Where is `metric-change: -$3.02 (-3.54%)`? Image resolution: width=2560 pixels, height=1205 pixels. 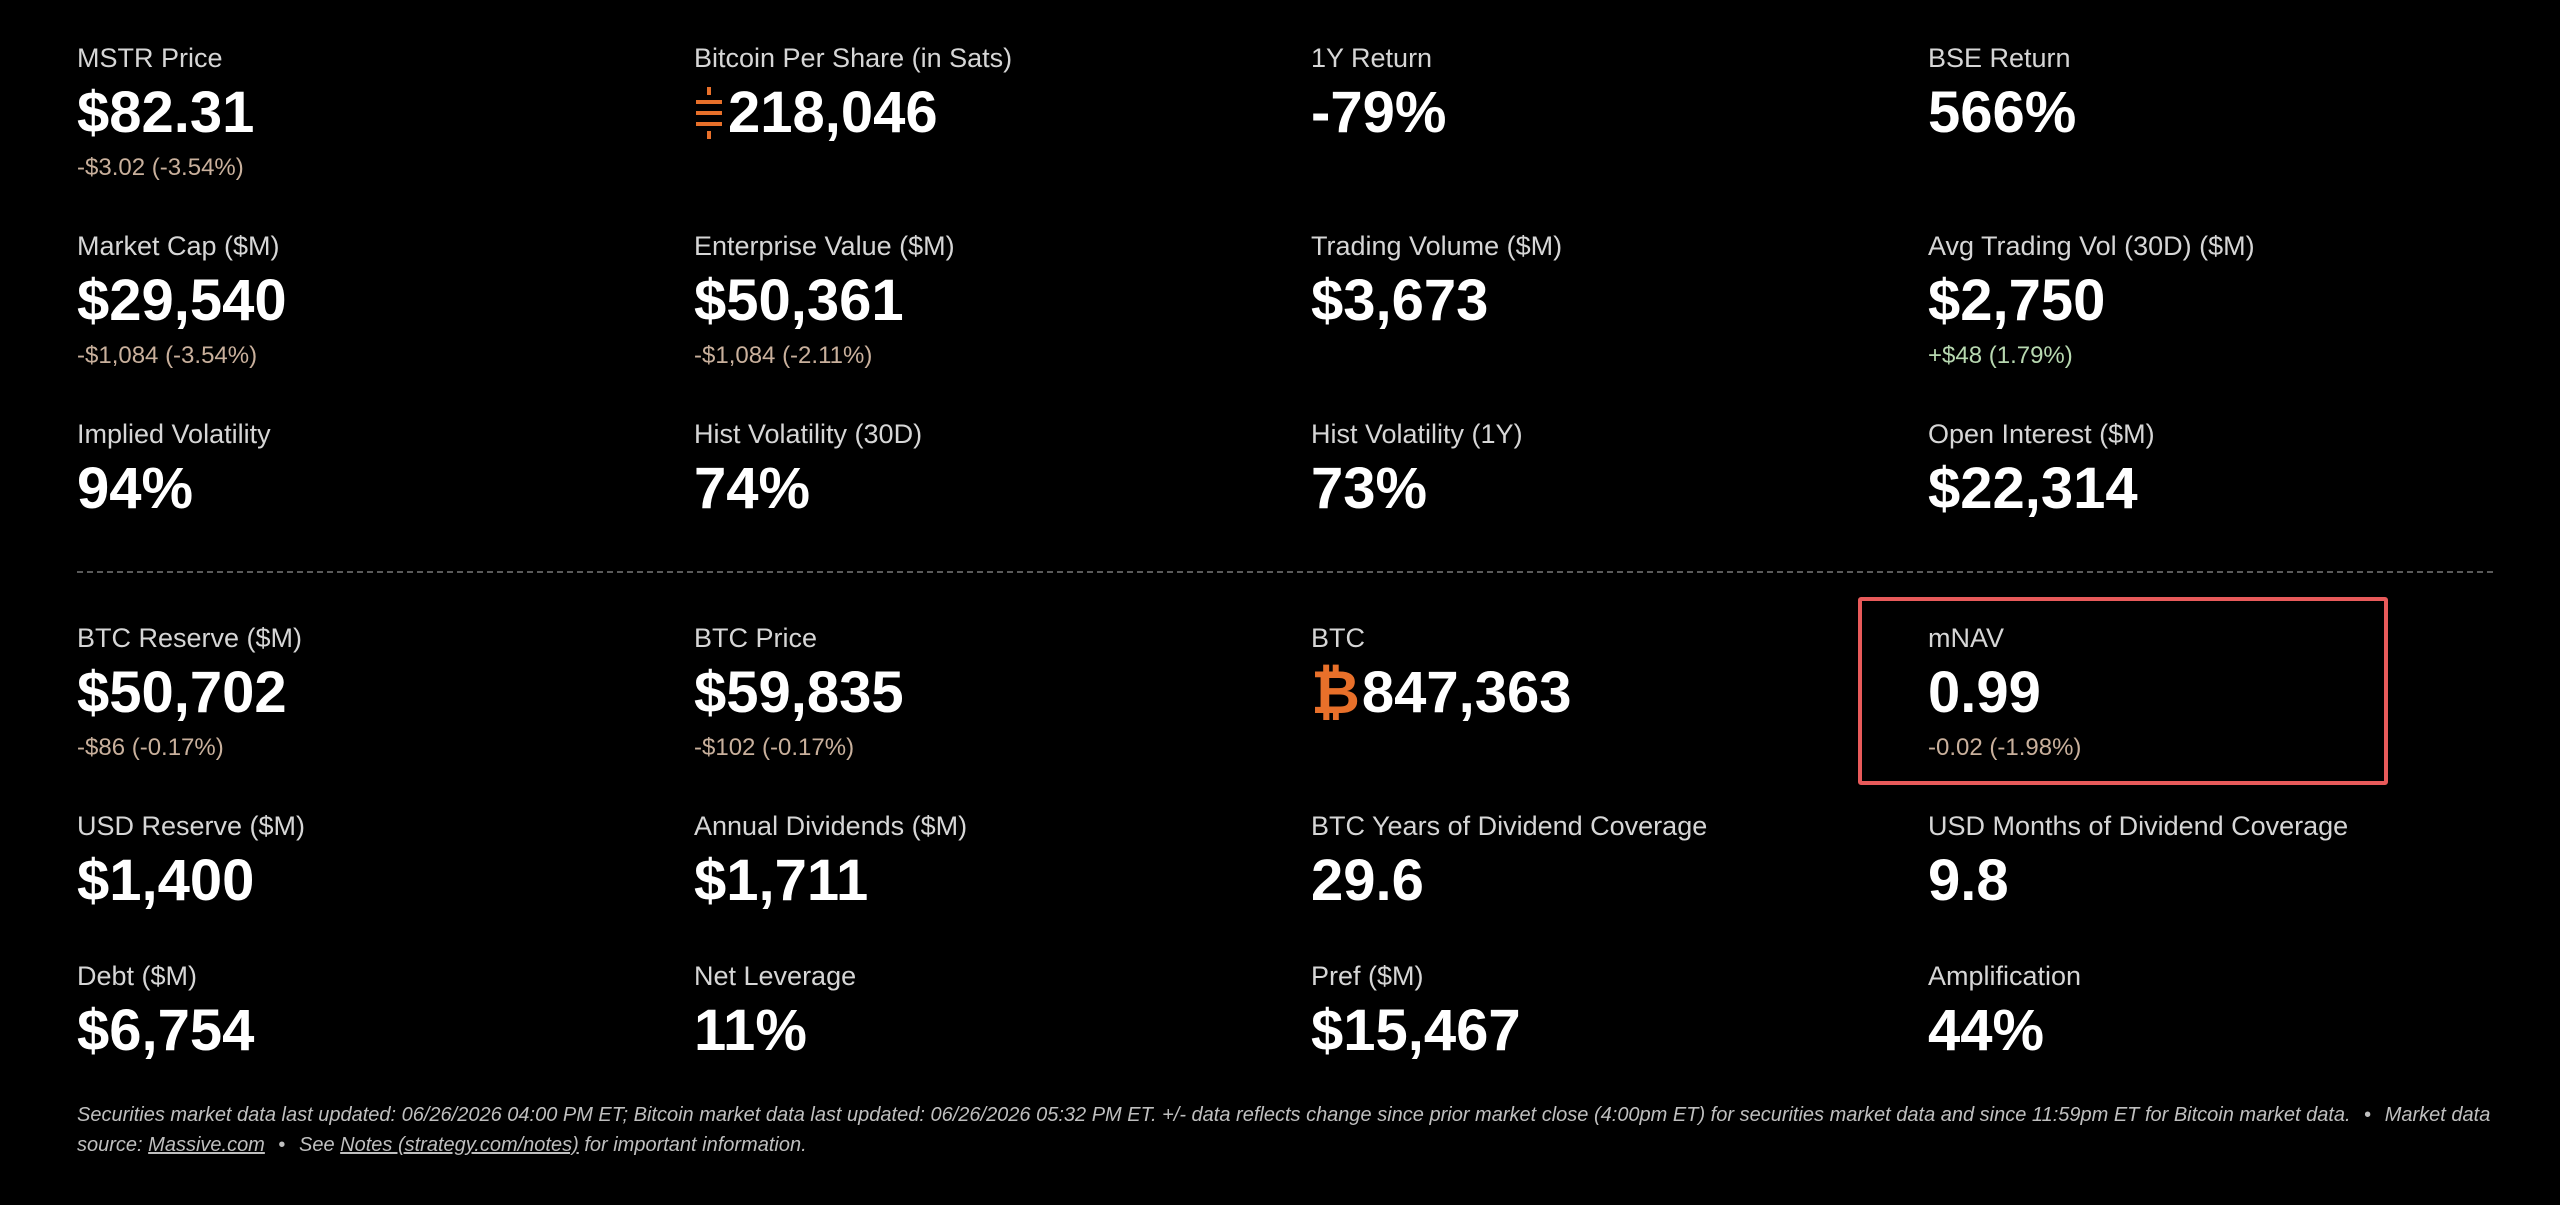 metric-change: -$3.02 (-3.54%) is located at coordinates (160, 167).